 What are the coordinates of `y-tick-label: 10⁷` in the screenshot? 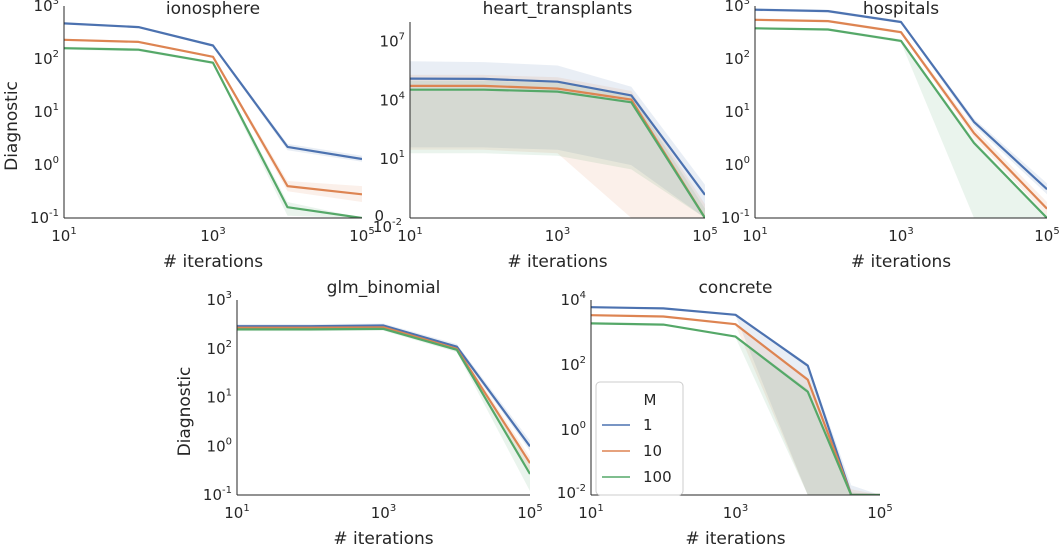 It's located at (392, 41).